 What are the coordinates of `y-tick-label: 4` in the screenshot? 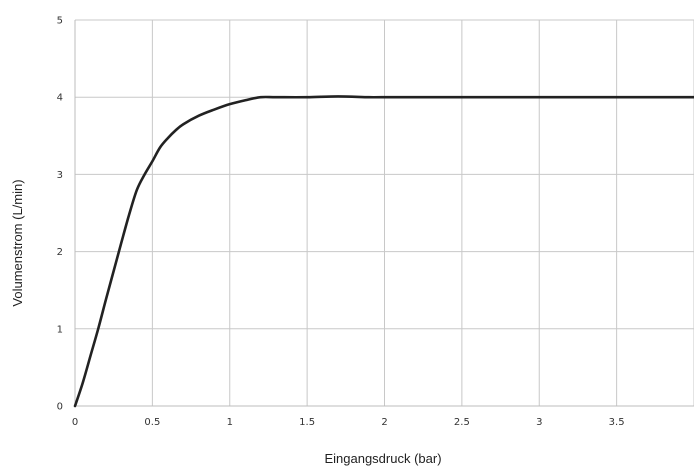 It's located at (60, 98).